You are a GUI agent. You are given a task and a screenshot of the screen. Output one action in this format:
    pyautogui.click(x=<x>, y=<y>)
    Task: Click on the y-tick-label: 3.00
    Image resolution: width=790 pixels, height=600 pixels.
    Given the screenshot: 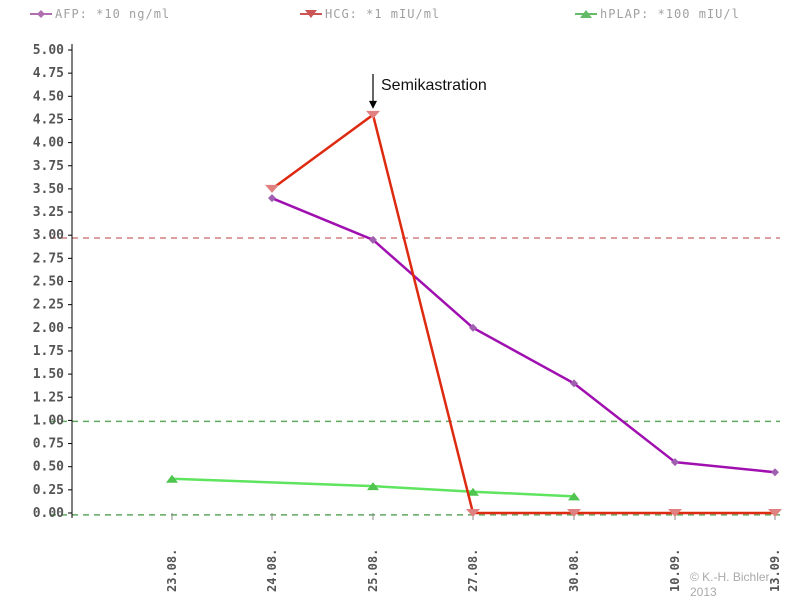 What is the action you would take?
    pyautogui.click(x=48, y=235)
    